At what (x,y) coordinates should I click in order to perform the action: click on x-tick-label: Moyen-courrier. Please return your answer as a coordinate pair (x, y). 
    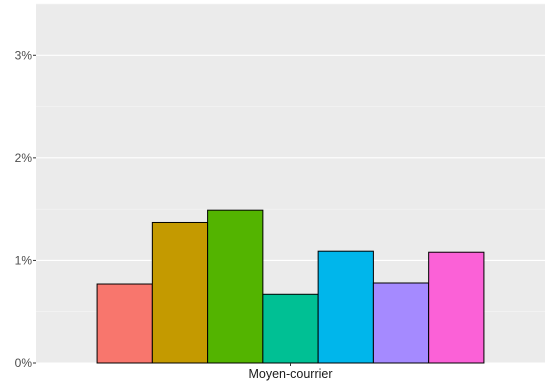
    Looking at the image, I should click on (290, 374).